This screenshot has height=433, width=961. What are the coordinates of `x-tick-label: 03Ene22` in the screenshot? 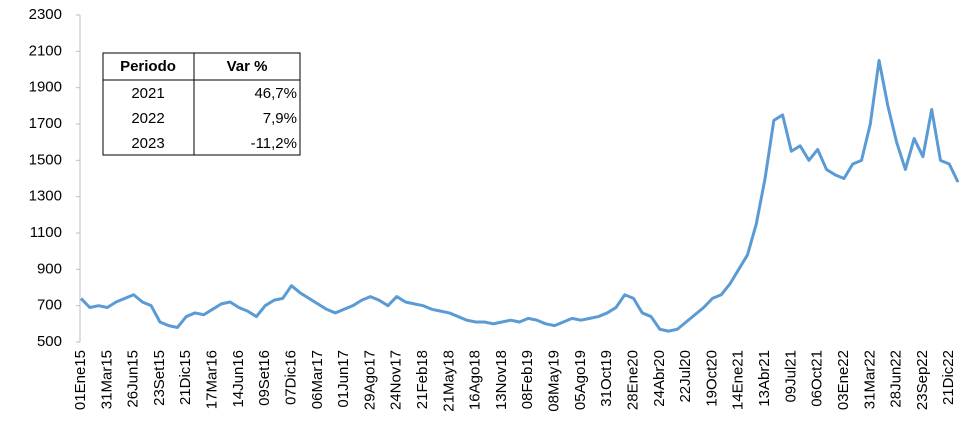 It's located at (843, 380).